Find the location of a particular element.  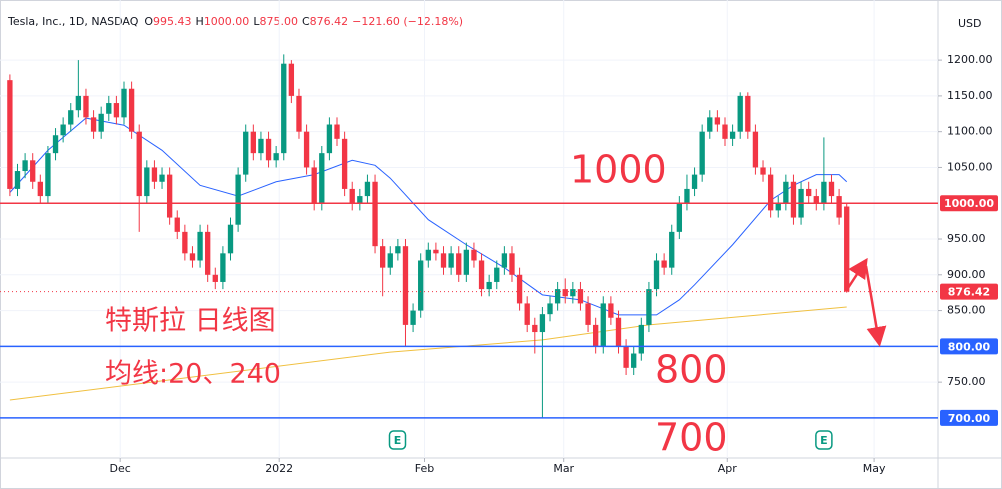

price-label: 1000.00 is located at coordinates (969, 203).